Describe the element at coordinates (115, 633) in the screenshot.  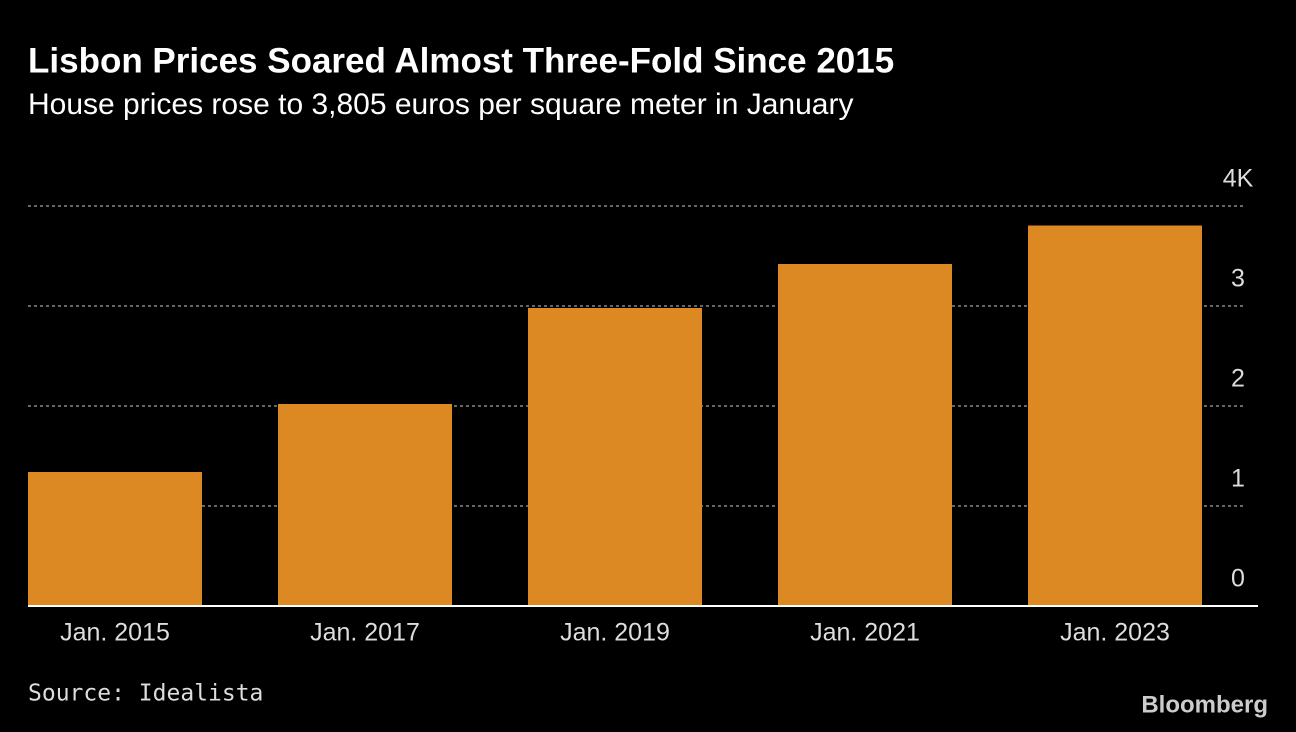
I see `x-tick-label: Jan. 2015` at that location.